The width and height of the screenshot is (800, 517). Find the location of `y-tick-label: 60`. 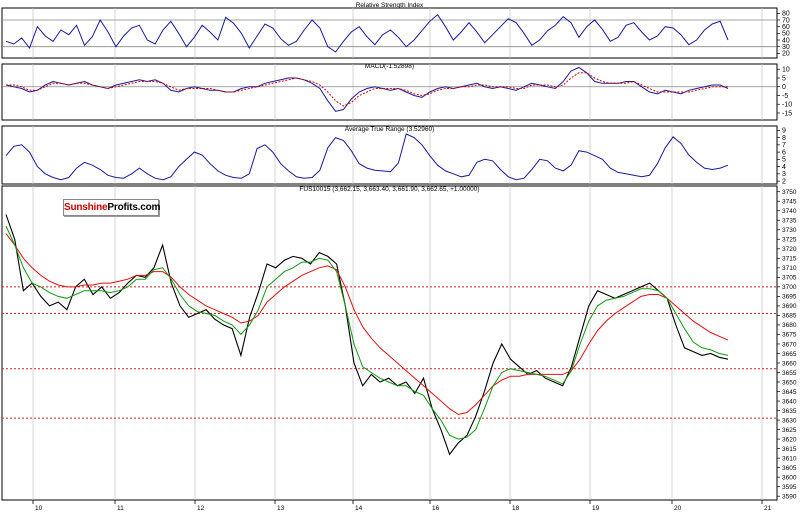

y-tick-label: 60 is located at coordinates (786, 27).